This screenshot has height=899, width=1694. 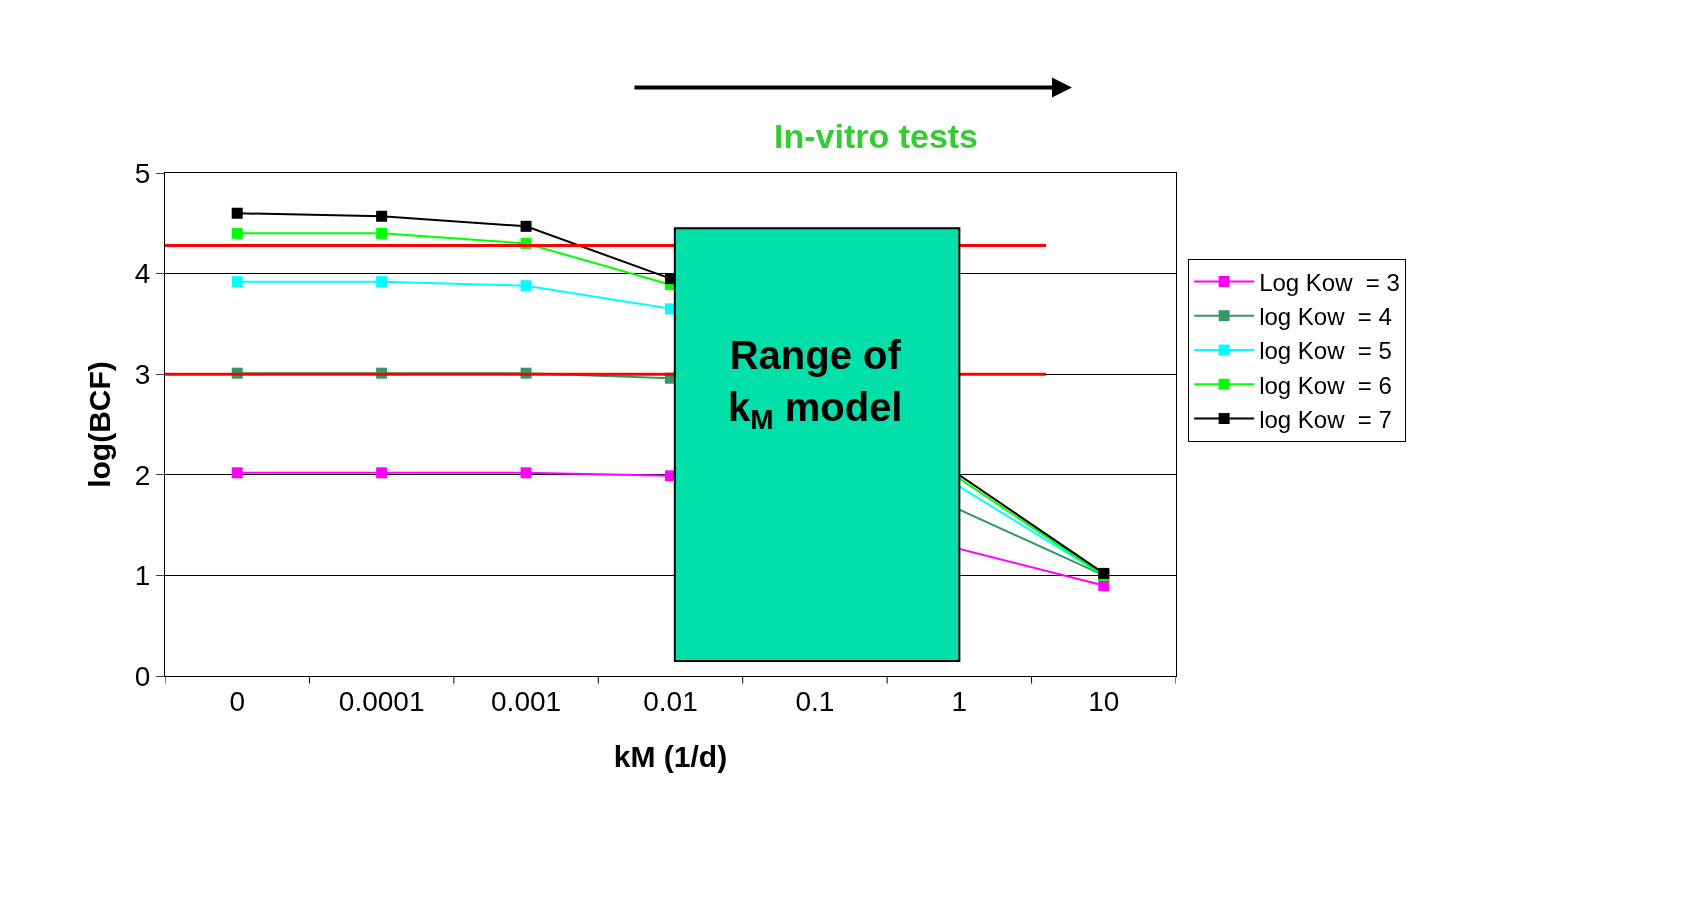 What do you see at coordinates (1104, 701) in the screenshot?
I see `x-tick-label: 10` at bounding box center [1104, 701].